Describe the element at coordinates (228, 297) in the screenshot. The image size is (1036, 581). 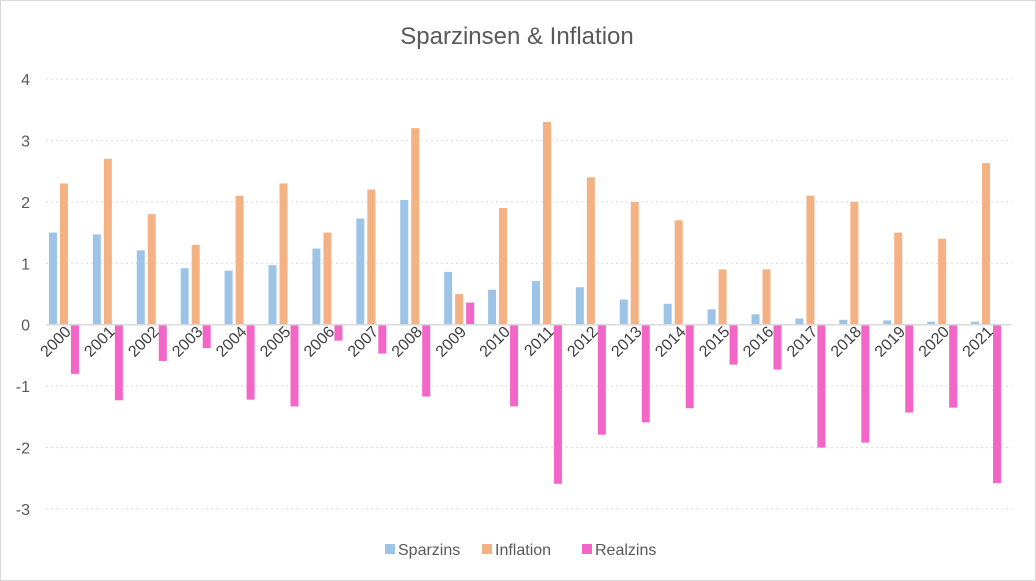
I see `bar-sparzins-2004` at that location.